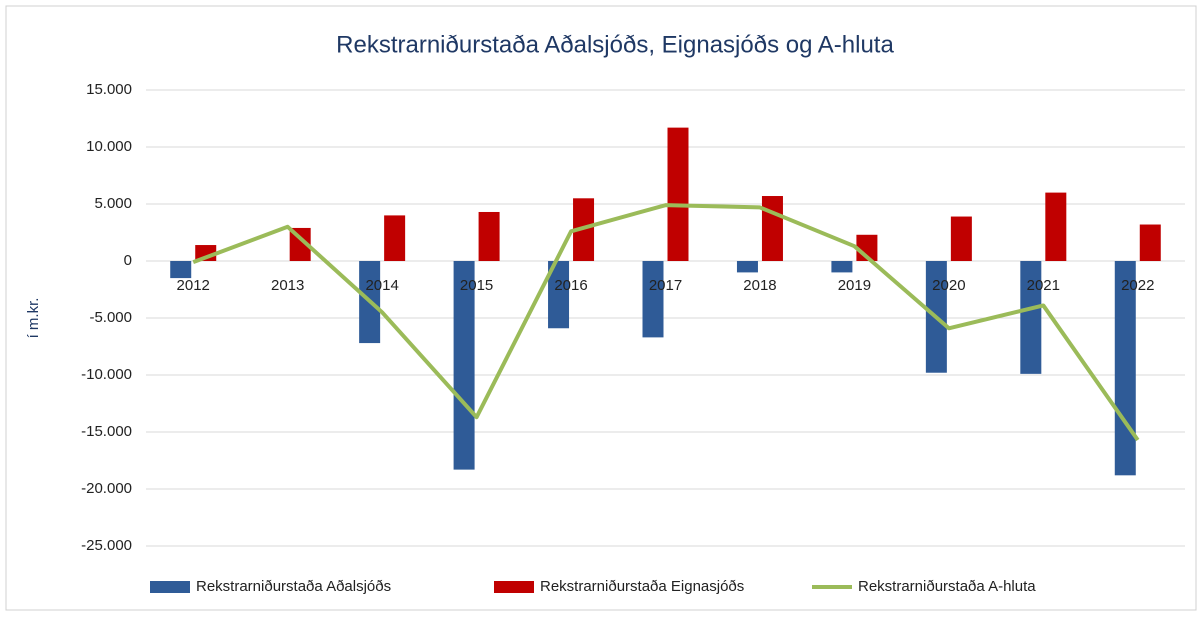 The image size is (1203, 620). Describe the element at coordinates (106, 374) in the screenshot. I see `y-tick-label: -10.000` at that location.